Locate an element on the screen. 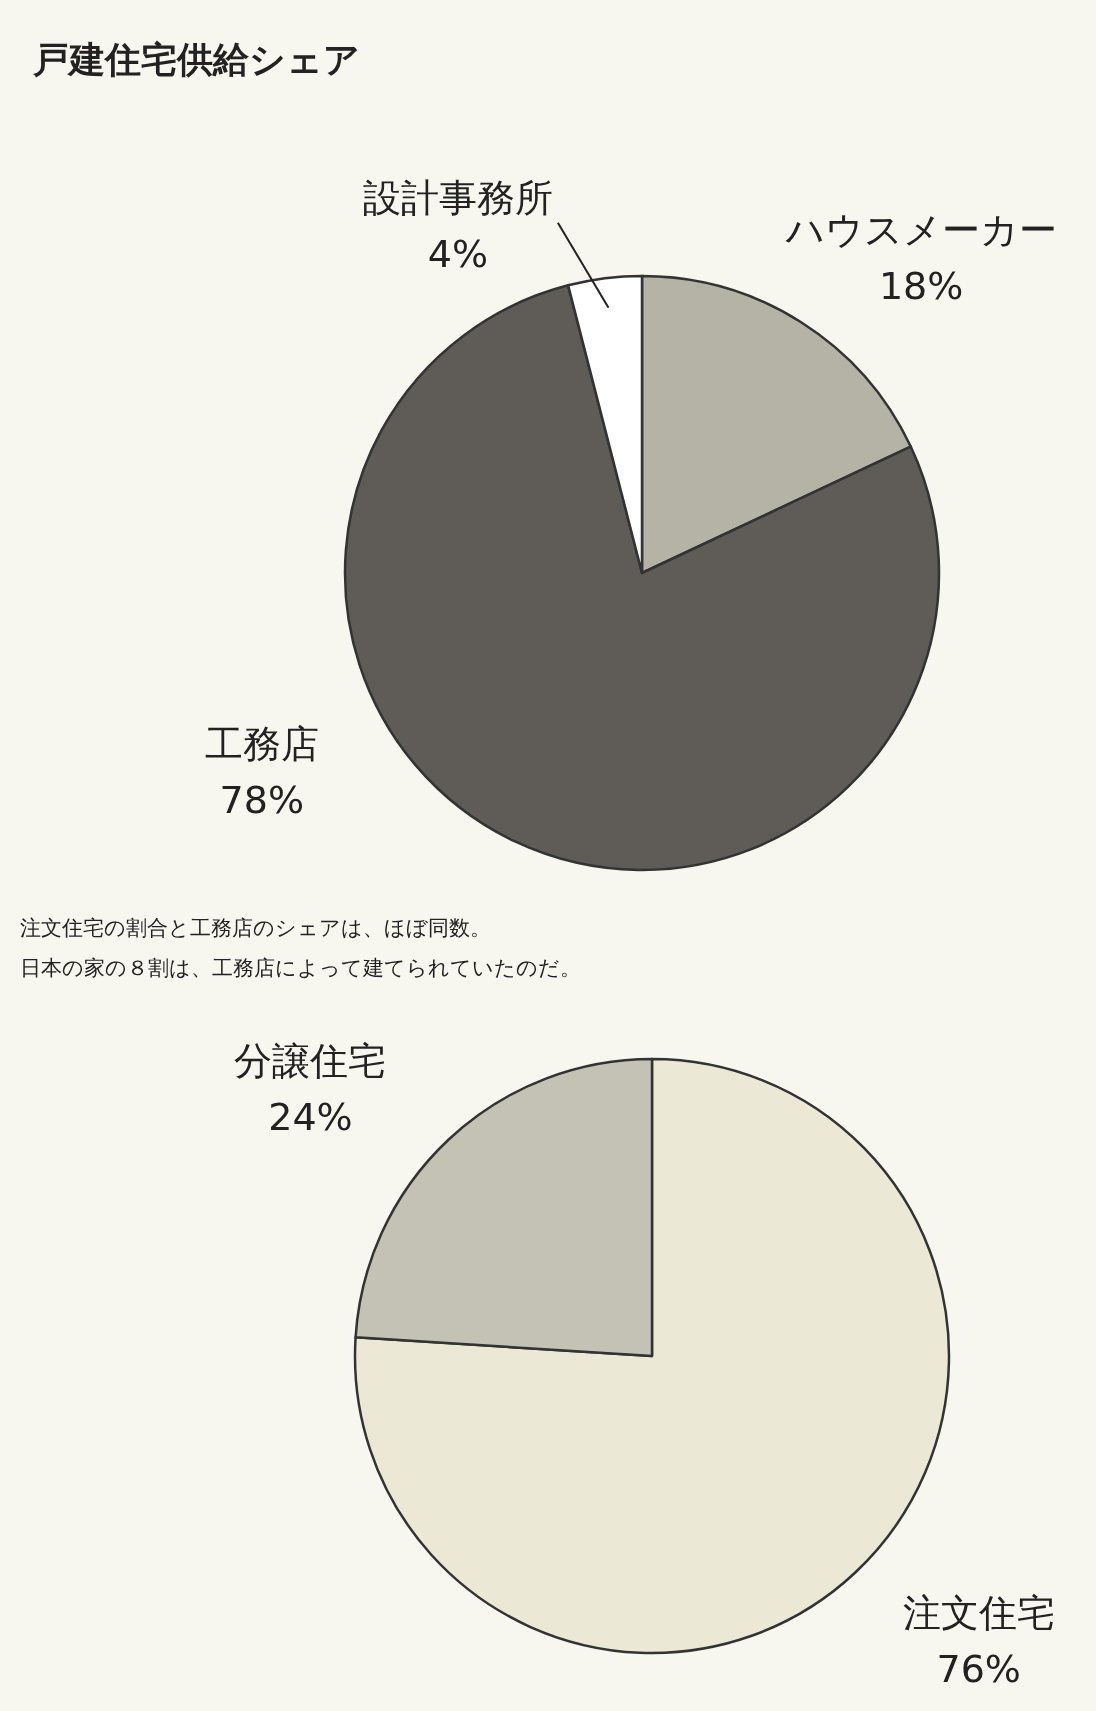 This screenshot has height=1711, width=1096. slice-label: 注文住宅 is located at coordinates (978, 1613).